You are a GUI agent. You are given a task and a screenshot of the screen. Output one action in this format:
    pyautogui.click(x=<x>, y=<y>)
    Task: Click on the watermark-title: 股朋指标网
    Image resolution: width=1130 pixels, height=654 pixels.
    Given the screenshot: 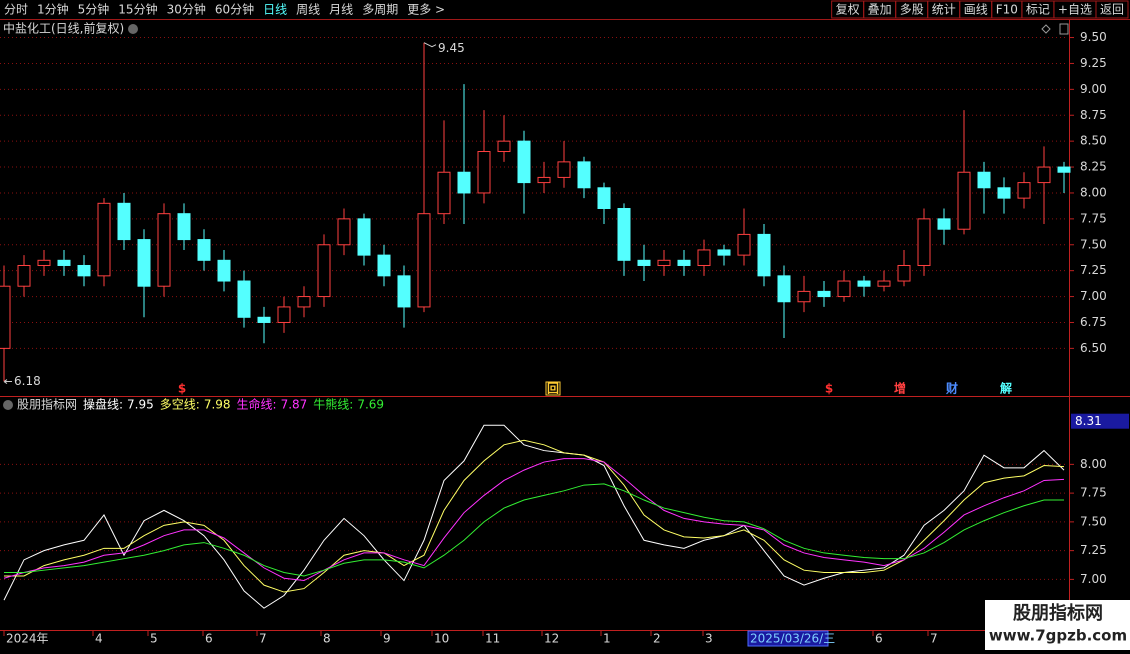 What is the action you would take?
    pyautogui.click(x=1057, y=613)
    